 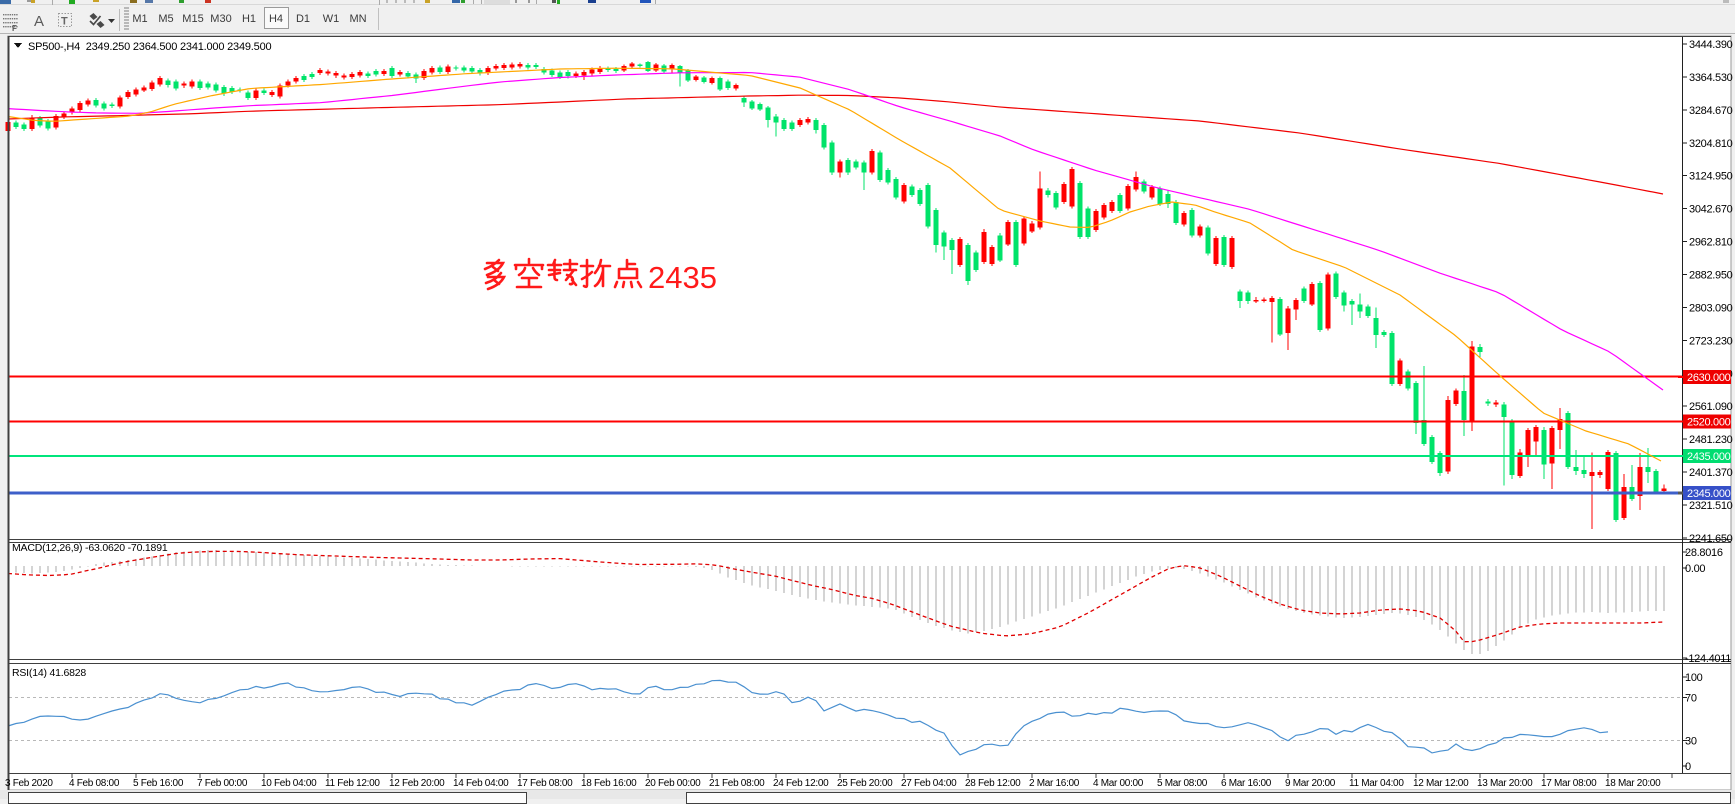 I want to click on svg-text: 2345.000, so click(x=1709, y=494).